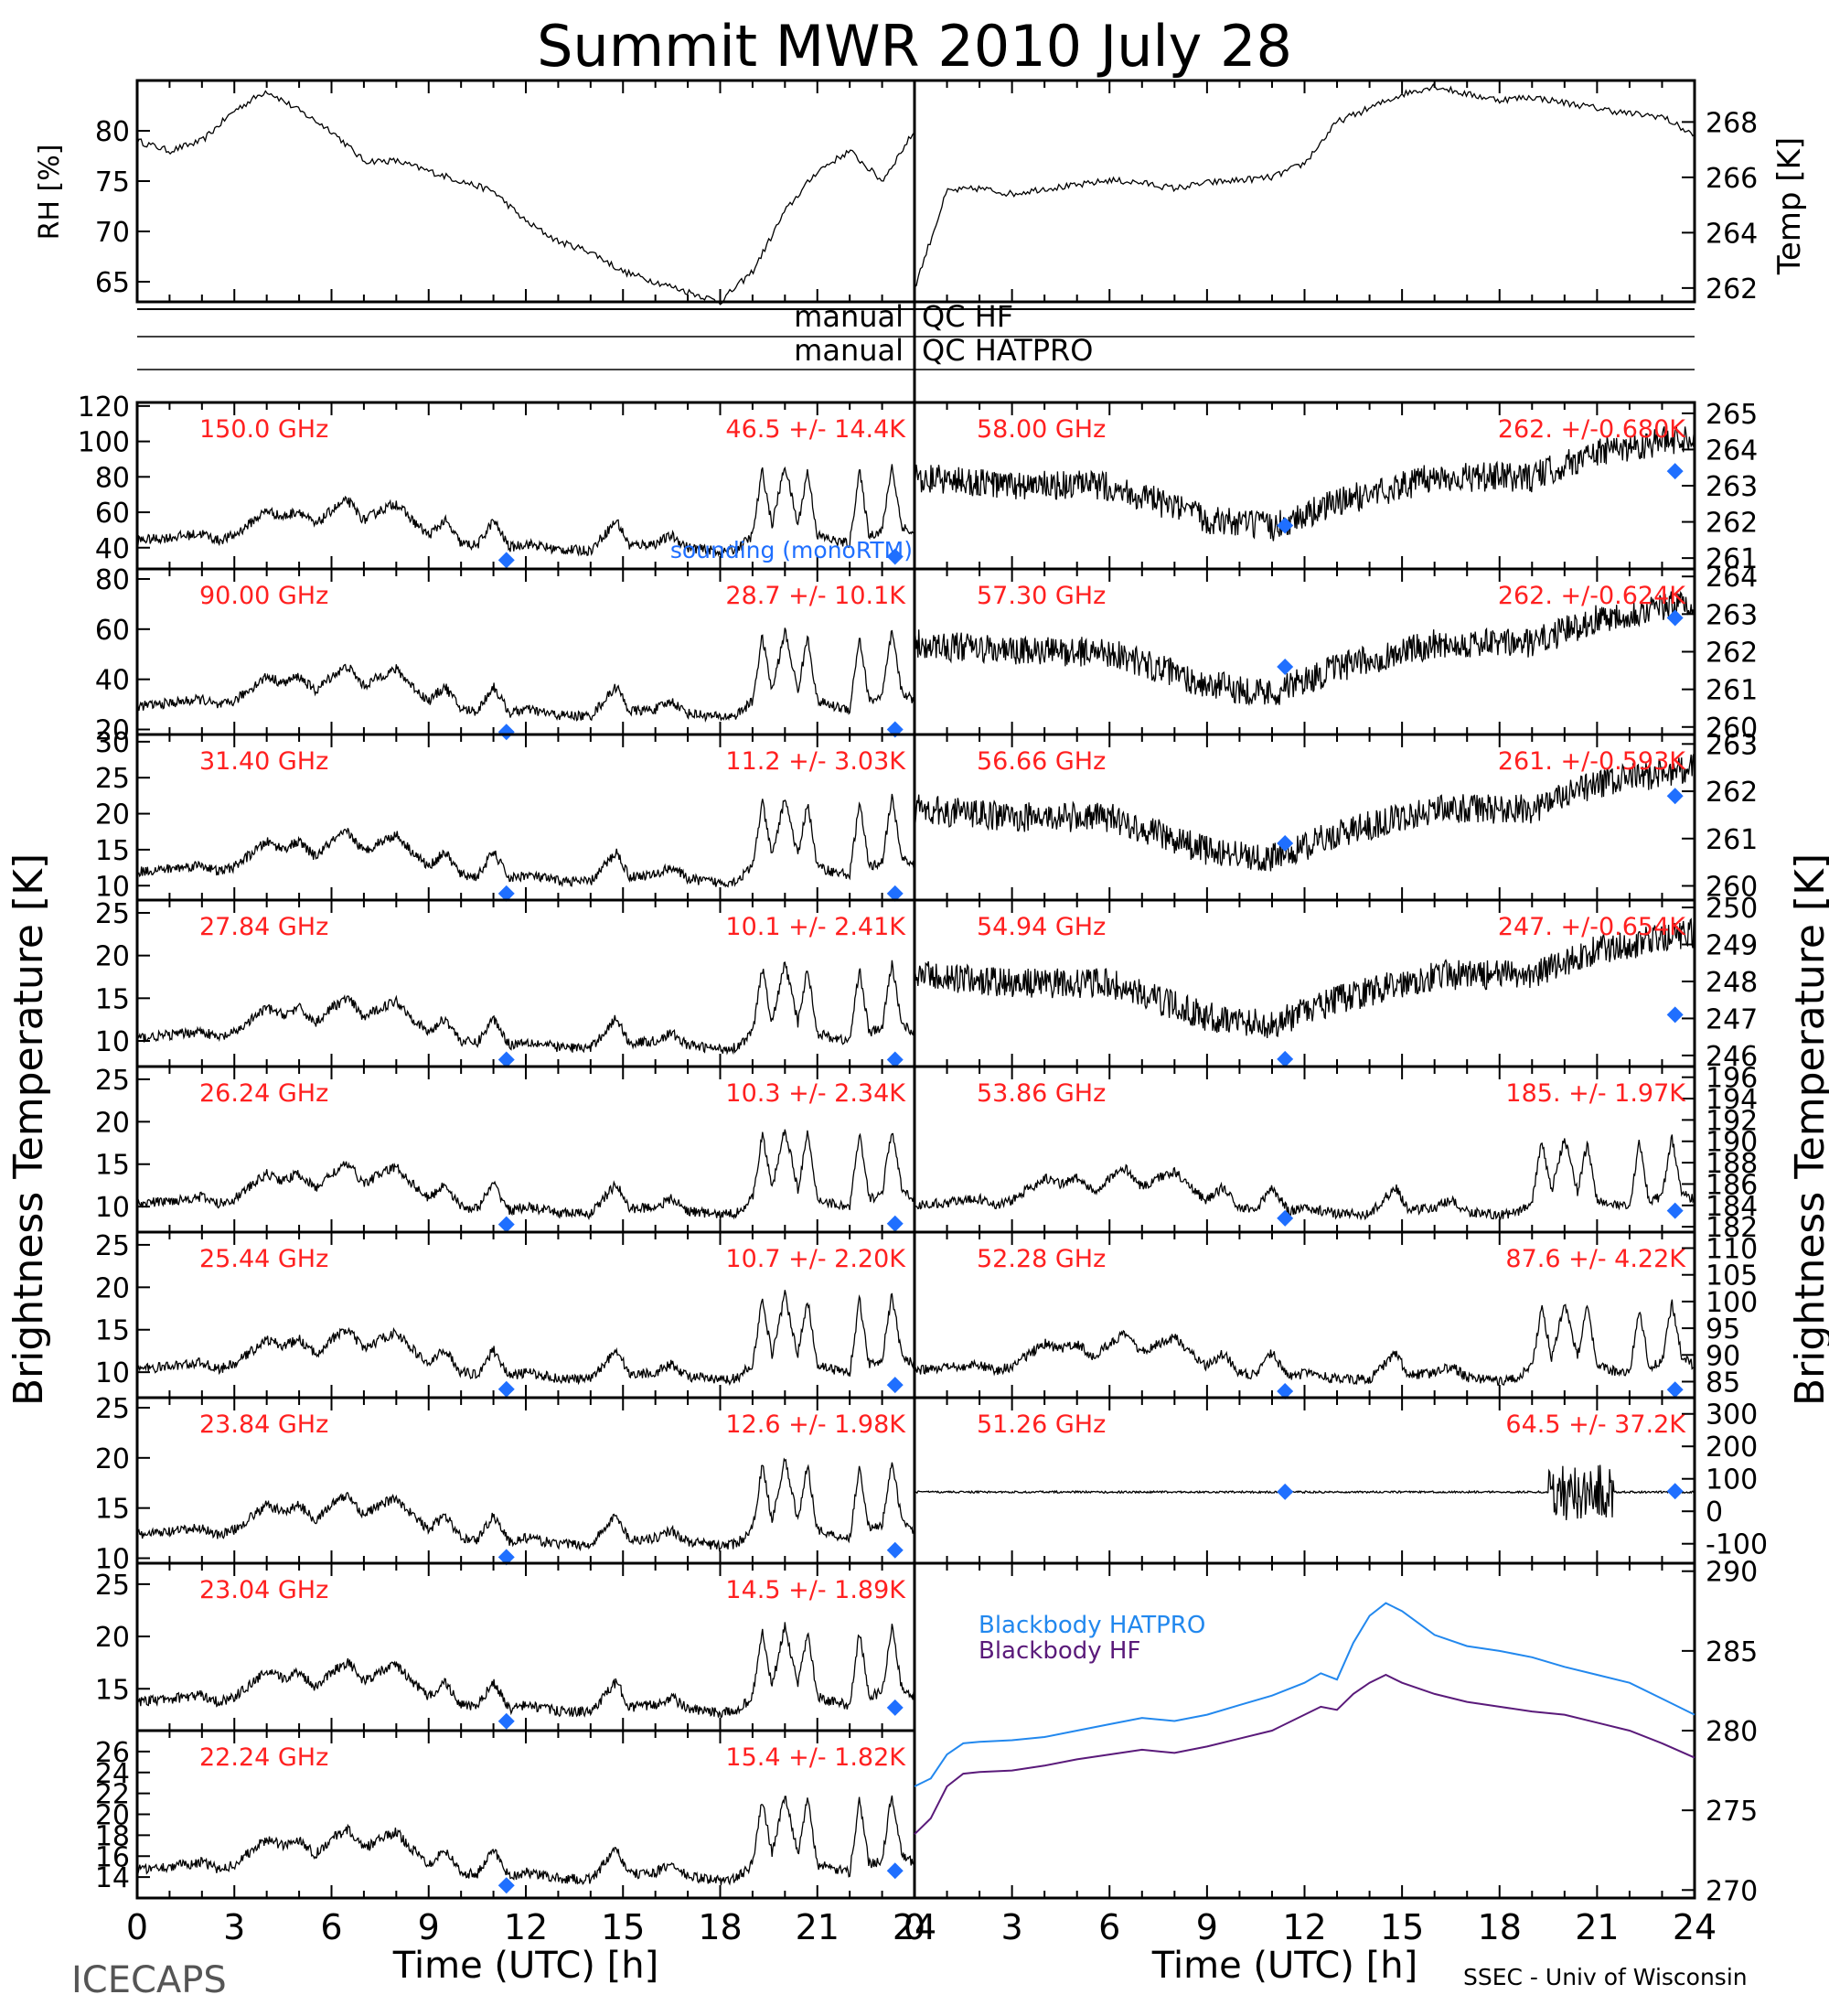  What do you see at coordinates (112, 1753) in the screenshot?
I see `y-tick-label: 26` at bounding box center [112, 1753].